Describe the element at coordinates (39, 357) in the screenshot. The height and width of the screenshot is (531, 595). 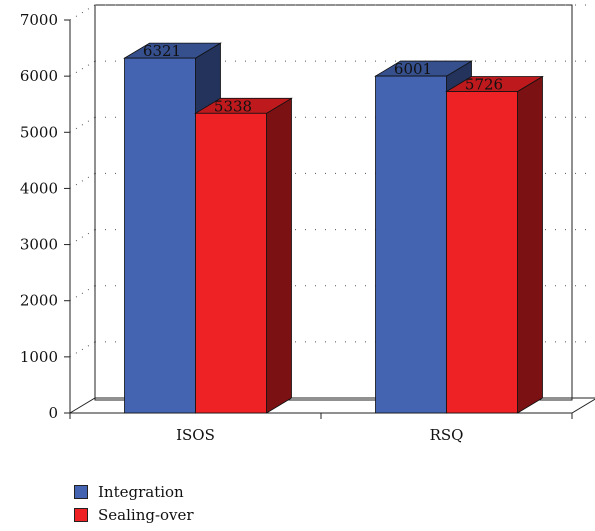
I see `y-tick-label: 1000` at that location.